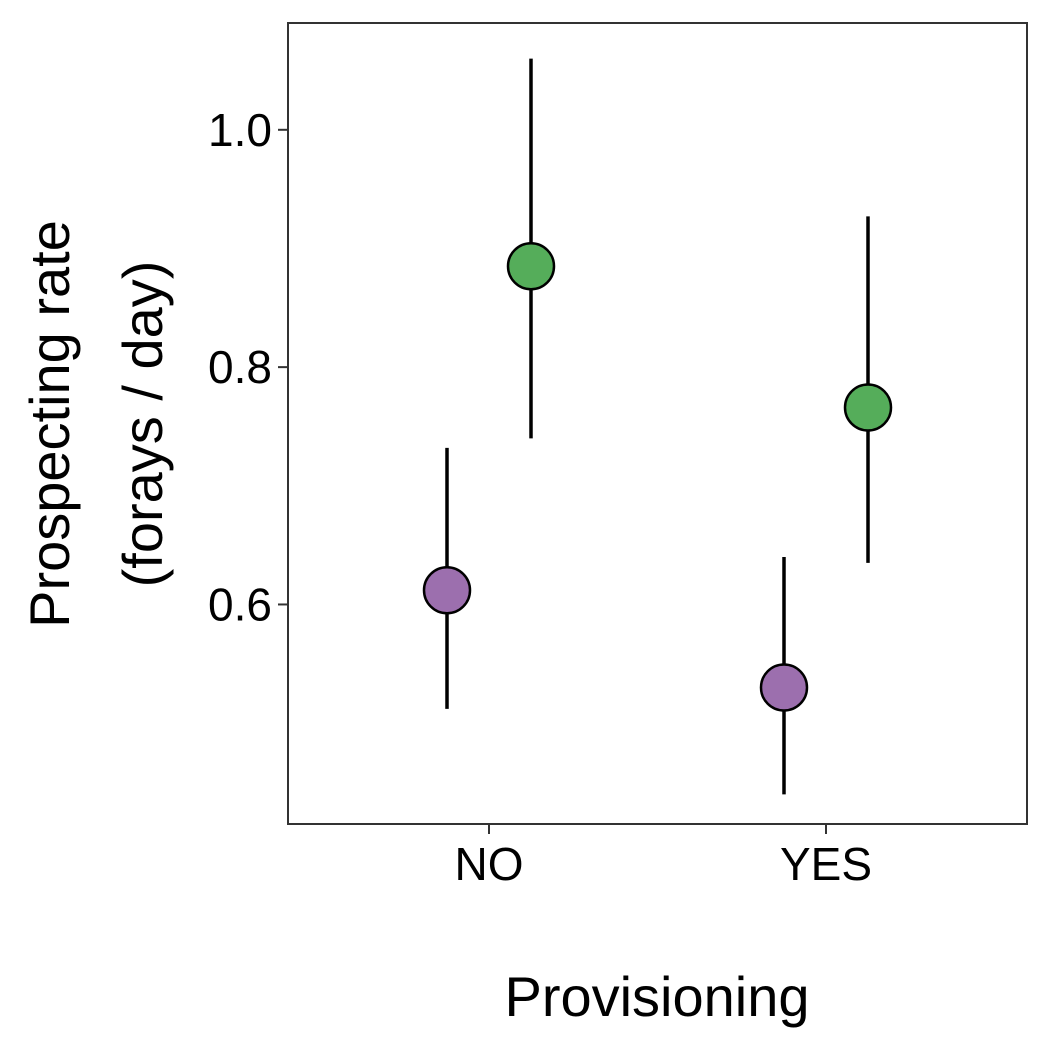 Image resolution: width=1051 pixels, height=1051 pixels. I want to click on y-axis: 0.6 0.8 1.0, so click(248, 367).